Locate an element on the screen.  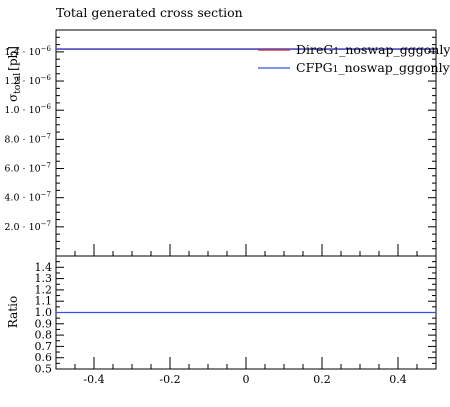
ratio-x-axis is located at coordinates (246, 363).